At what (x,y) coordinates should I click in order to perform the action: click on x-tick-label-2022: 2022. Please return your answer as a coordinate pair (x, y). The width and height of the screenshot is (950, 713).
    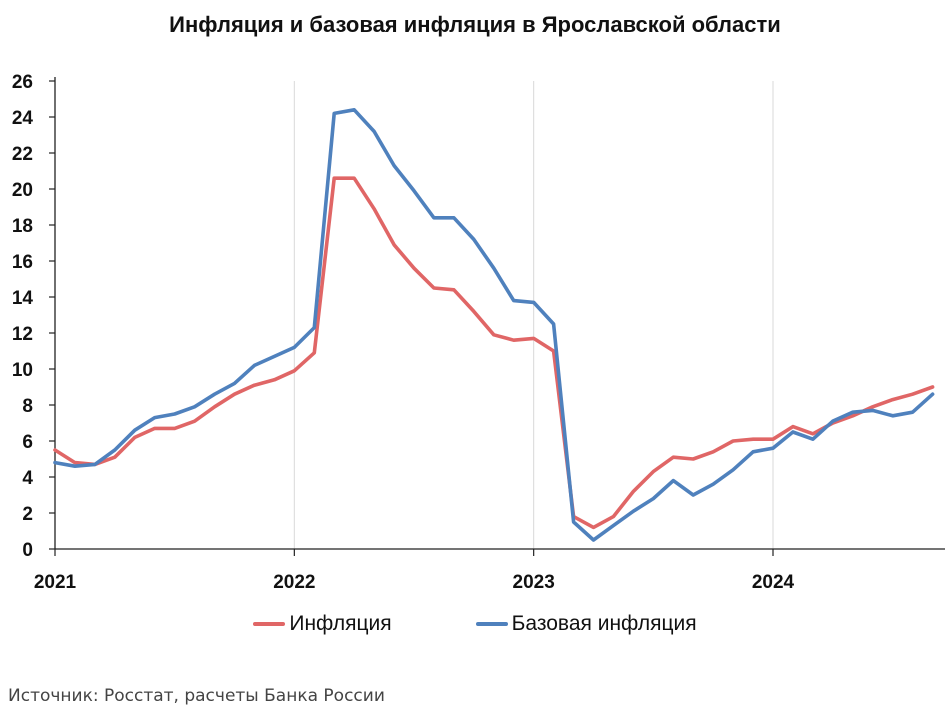
    Looking at the image, I should click on (294, 582).